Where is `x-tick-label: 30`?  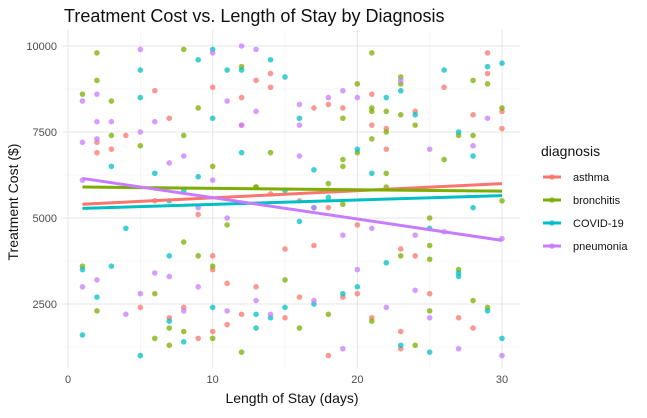
x-tick-label: 30 is located at coordinates (502, 380).